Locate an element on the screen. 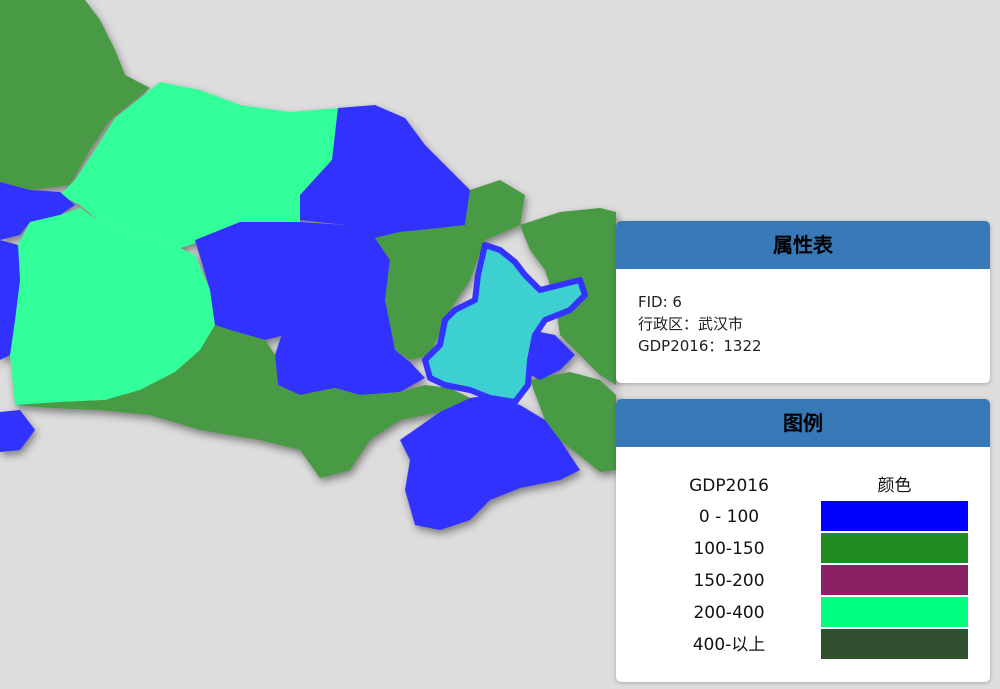  attr-gdp: GDP2016：1322 is located at coordinates (700, 346).